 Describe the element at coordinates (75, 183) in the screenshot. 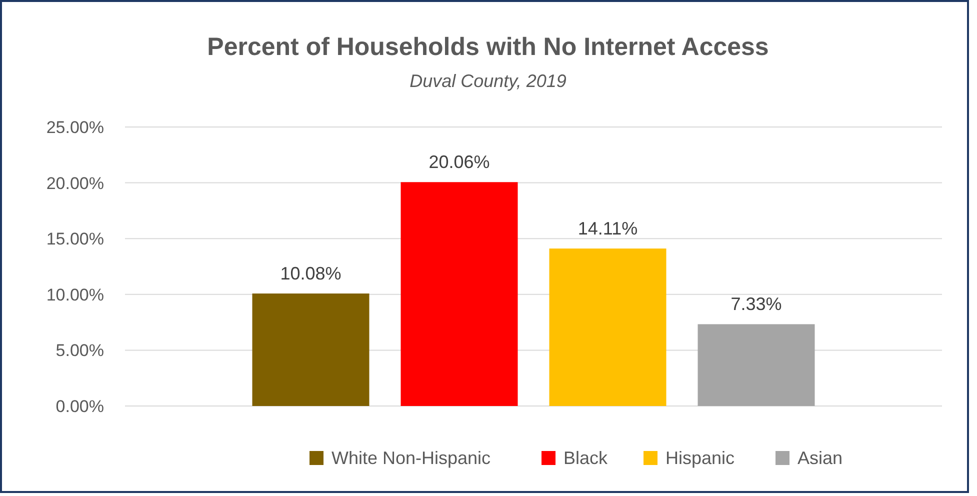

I see `y-tick-label: 20.00%` at that location.